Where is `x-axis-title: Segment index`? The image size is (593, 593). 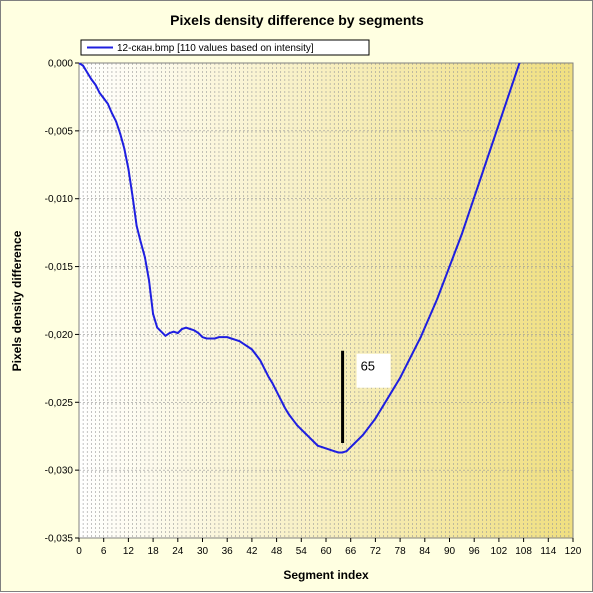
x-axis-title: Segment index is located at coordinates (326, 575).